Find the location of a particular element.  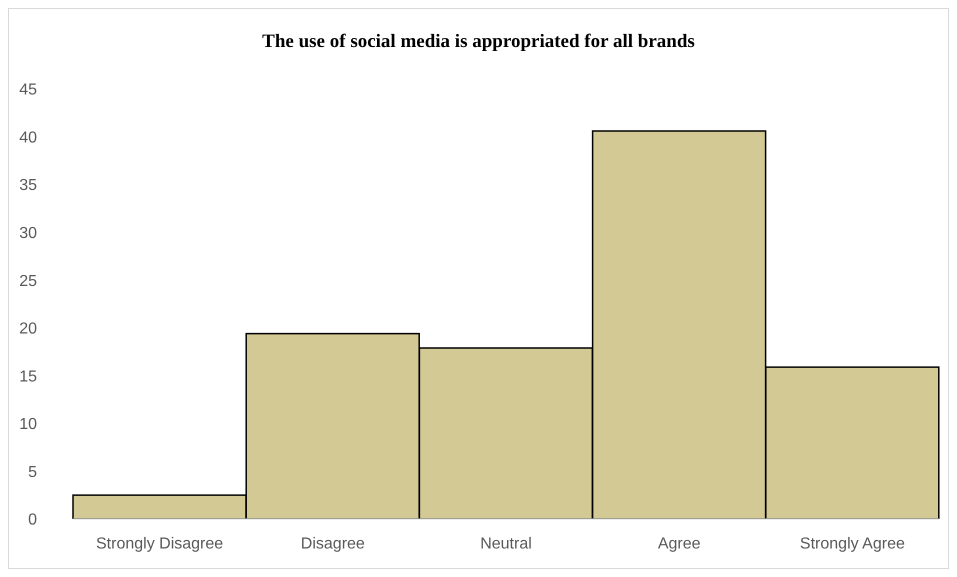

x-tick-label: Disagree is located at coordinates (332, 543).